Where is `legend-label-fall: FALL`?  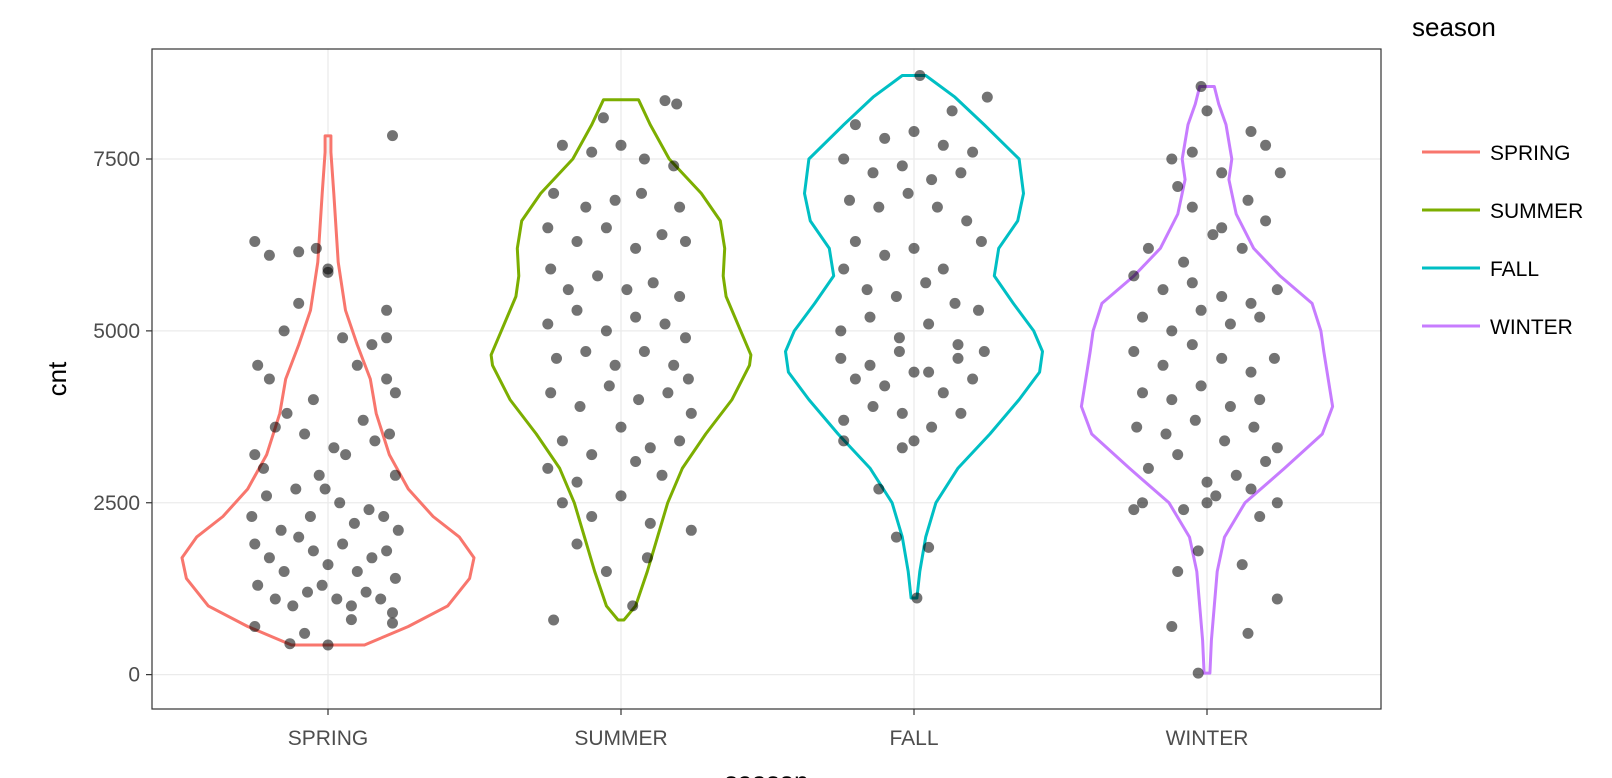 legend-label-fall: FALL is located at coordinates (1514, 269).